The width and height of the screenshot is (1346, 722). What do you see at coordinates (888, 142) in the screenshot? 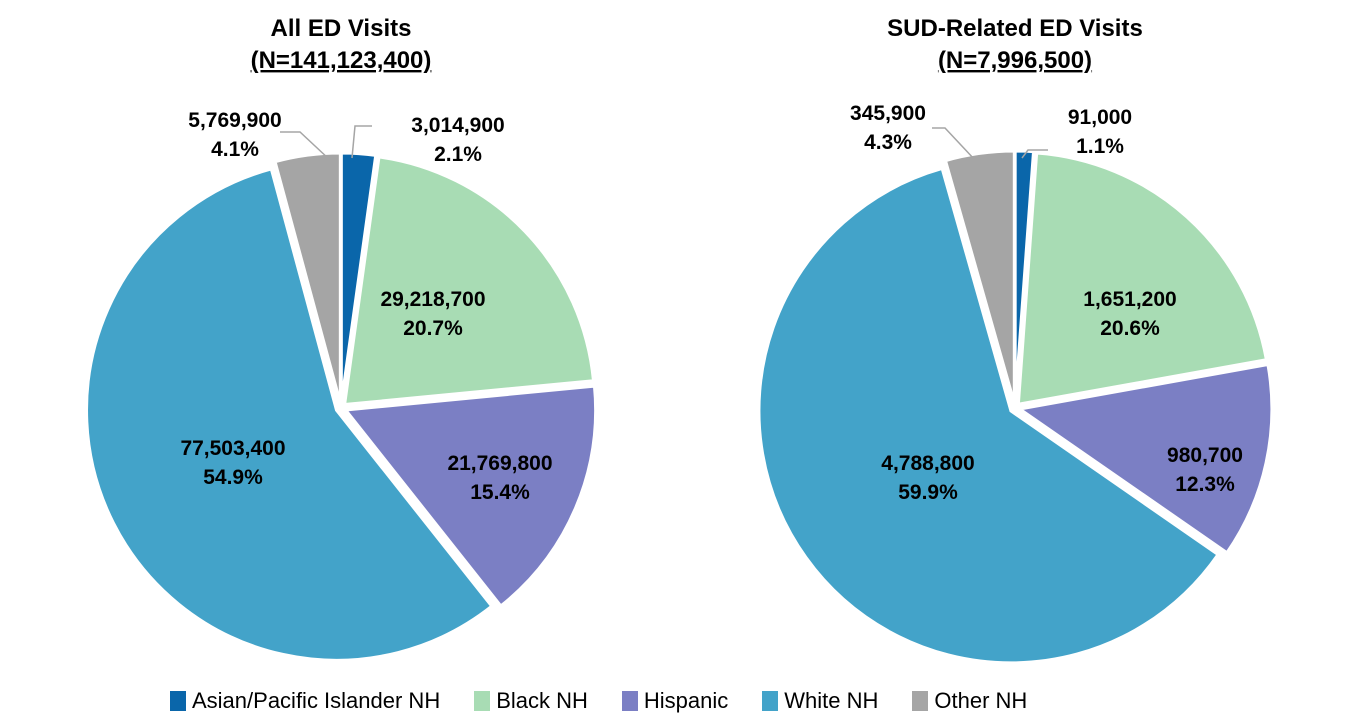
I see `data-label-percent: 4.3%` at bounding box center [888, 142].